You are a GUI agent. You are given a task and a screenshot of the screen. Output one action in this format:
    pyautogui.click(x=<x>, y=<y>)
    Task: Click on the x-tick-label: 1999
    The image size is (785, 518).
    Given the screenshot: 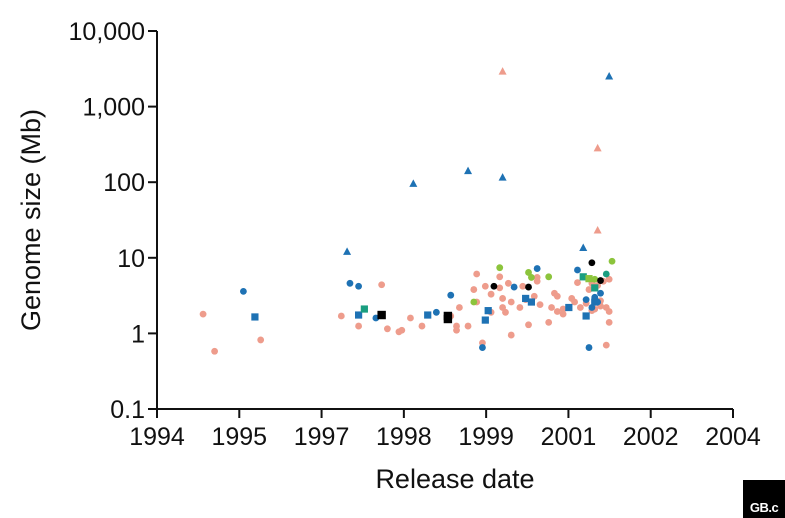 What is the action you would take?
    pyautogui.click(x=486, y=437)
    